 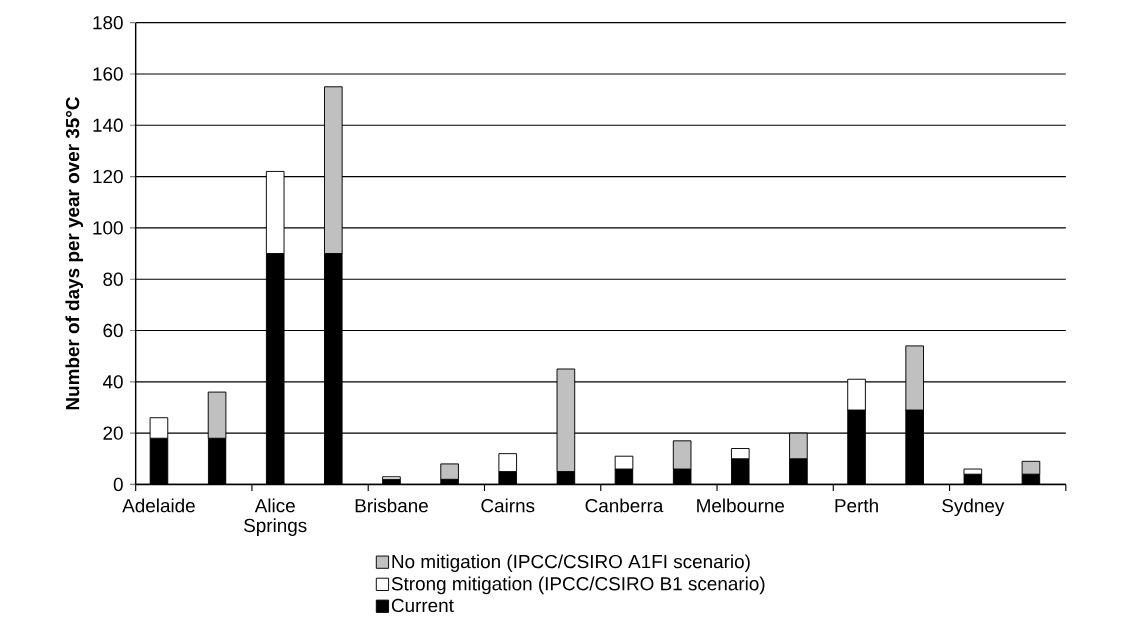 What do you see at coordinates (108, 22) in the screenshot?
I see `y-tick-label: 180` at bounding box center [108, 22].